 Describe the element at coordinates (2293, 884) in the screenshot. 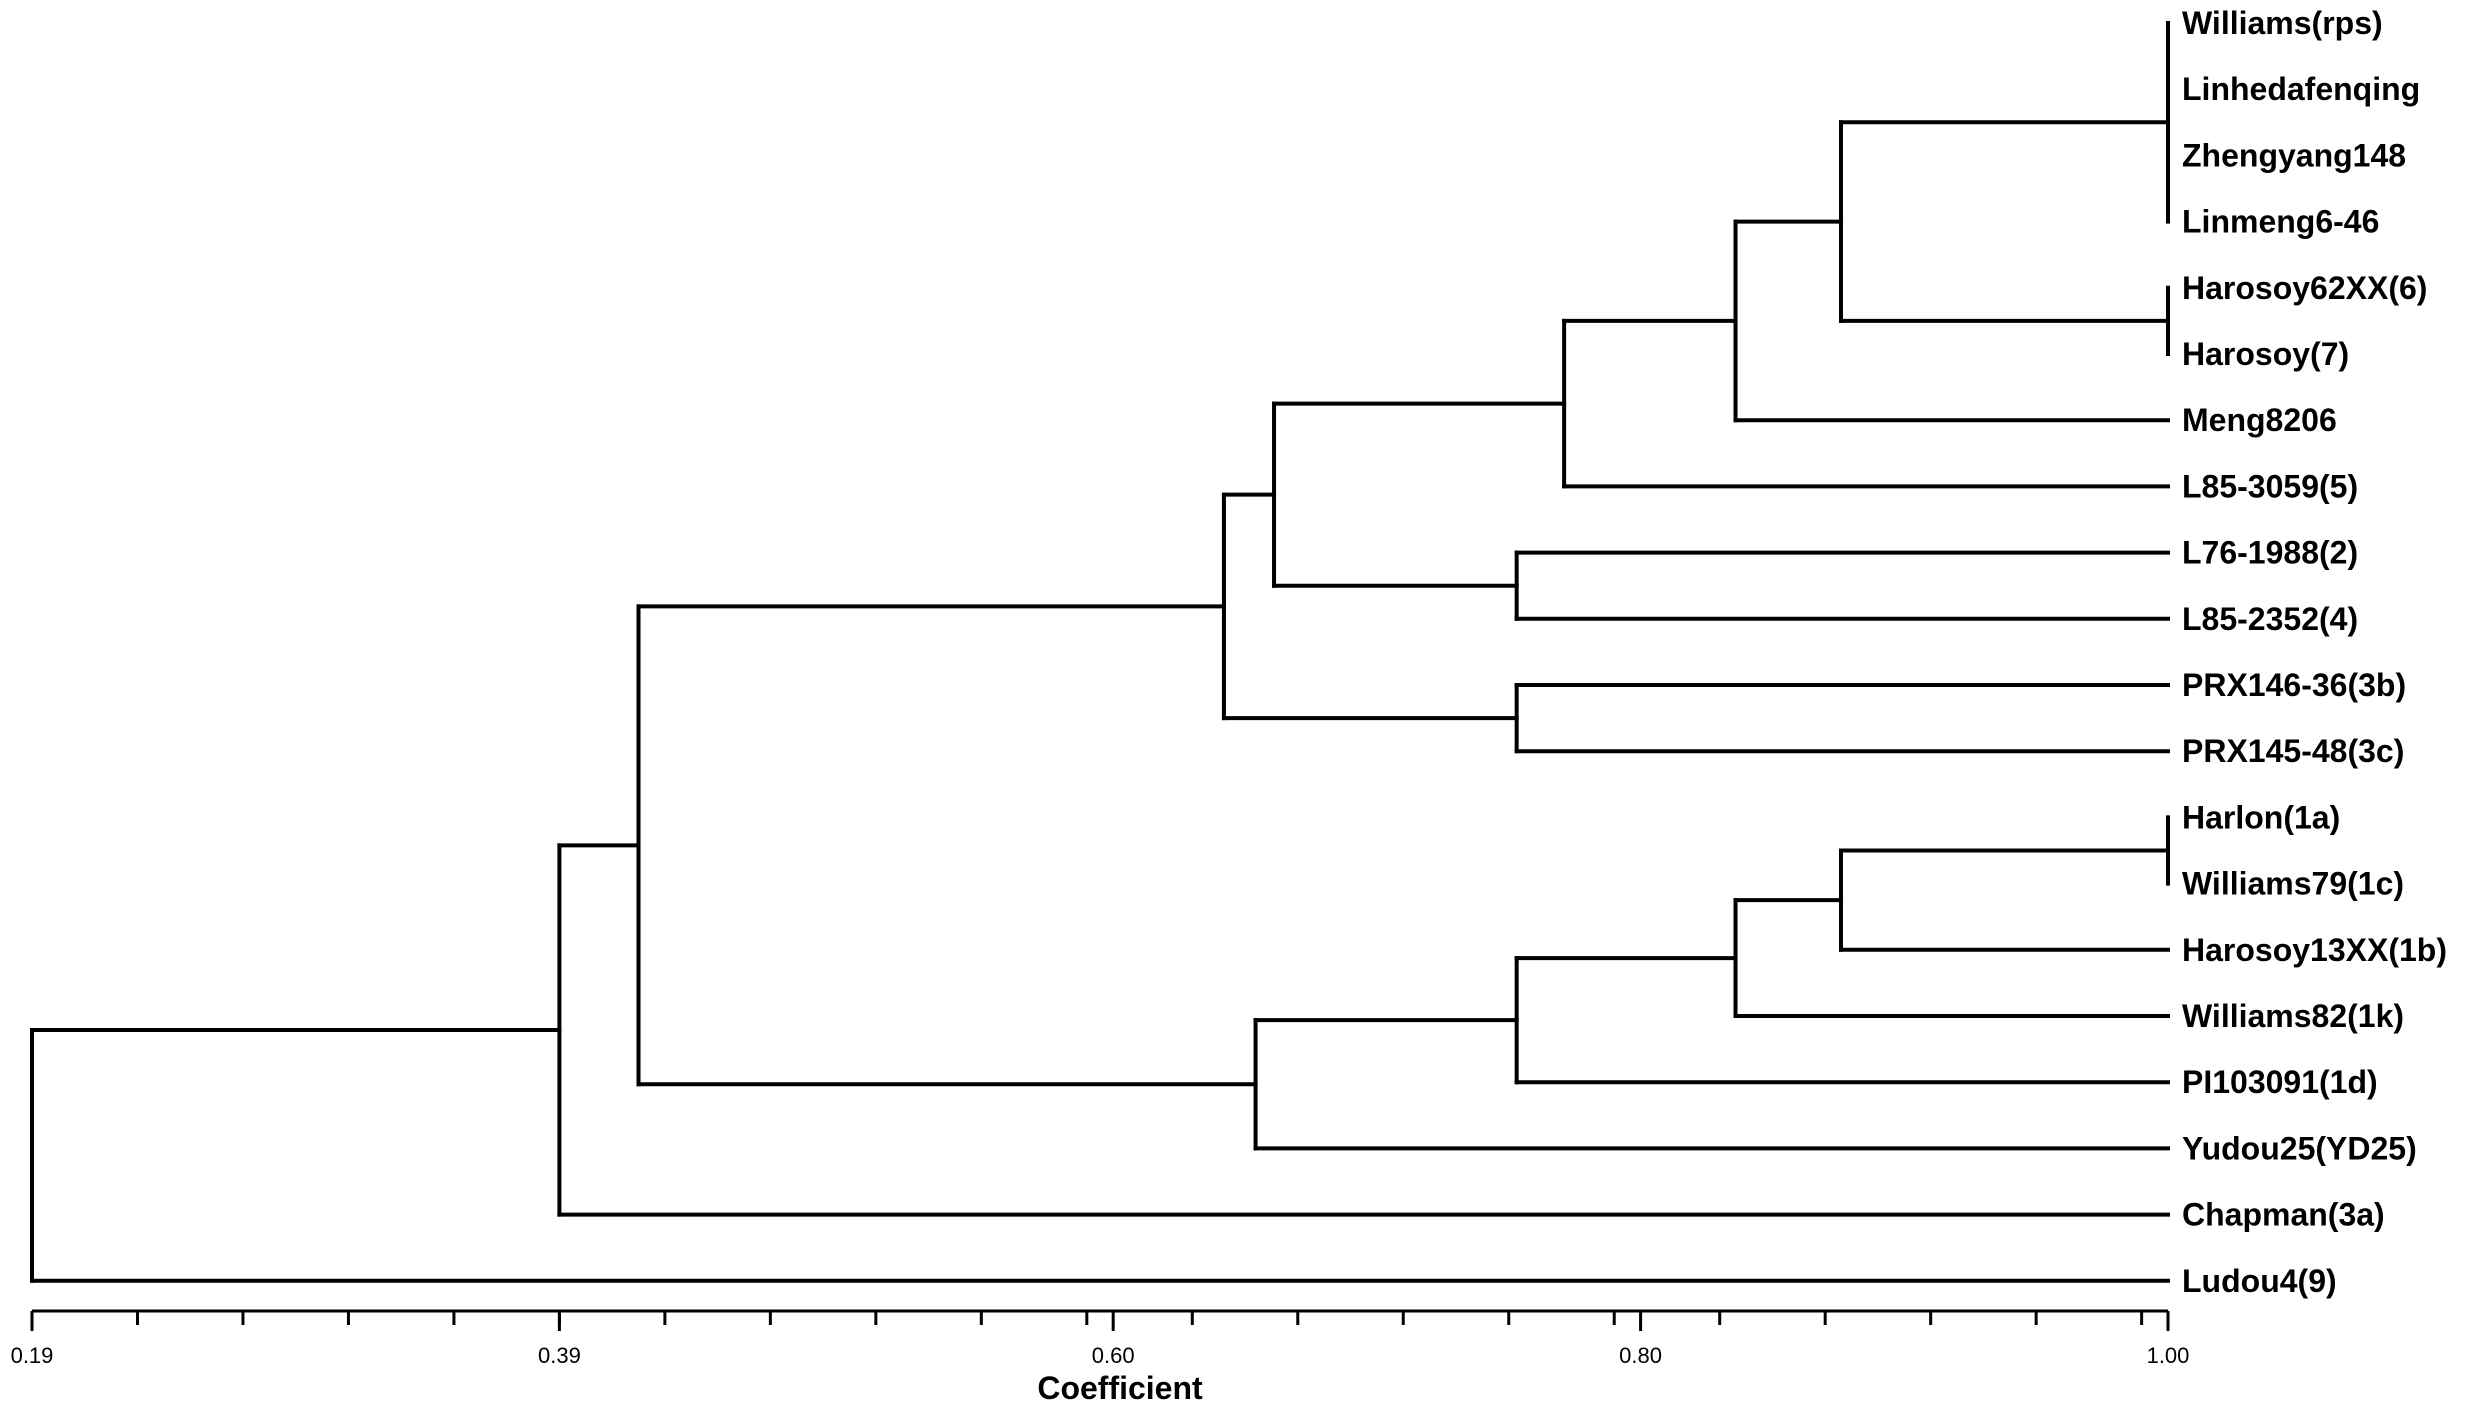

I see `leaf-label: Williams79(1c)` at that location.